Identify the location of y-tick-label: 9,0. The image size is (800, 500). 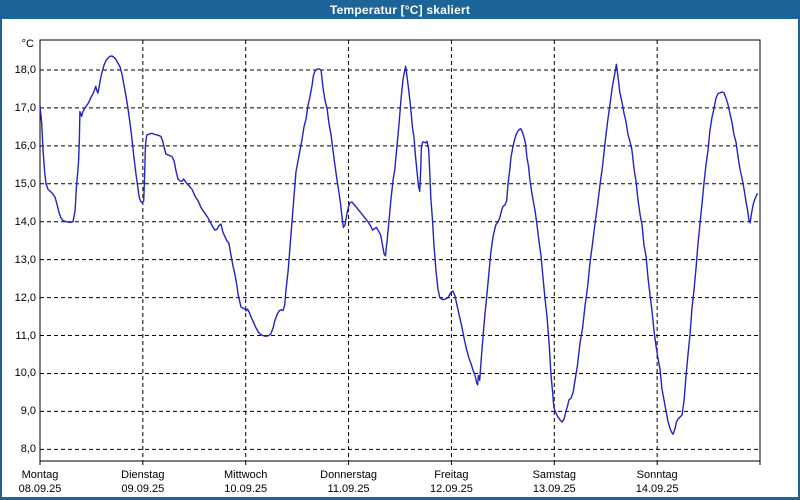
(28, 411).